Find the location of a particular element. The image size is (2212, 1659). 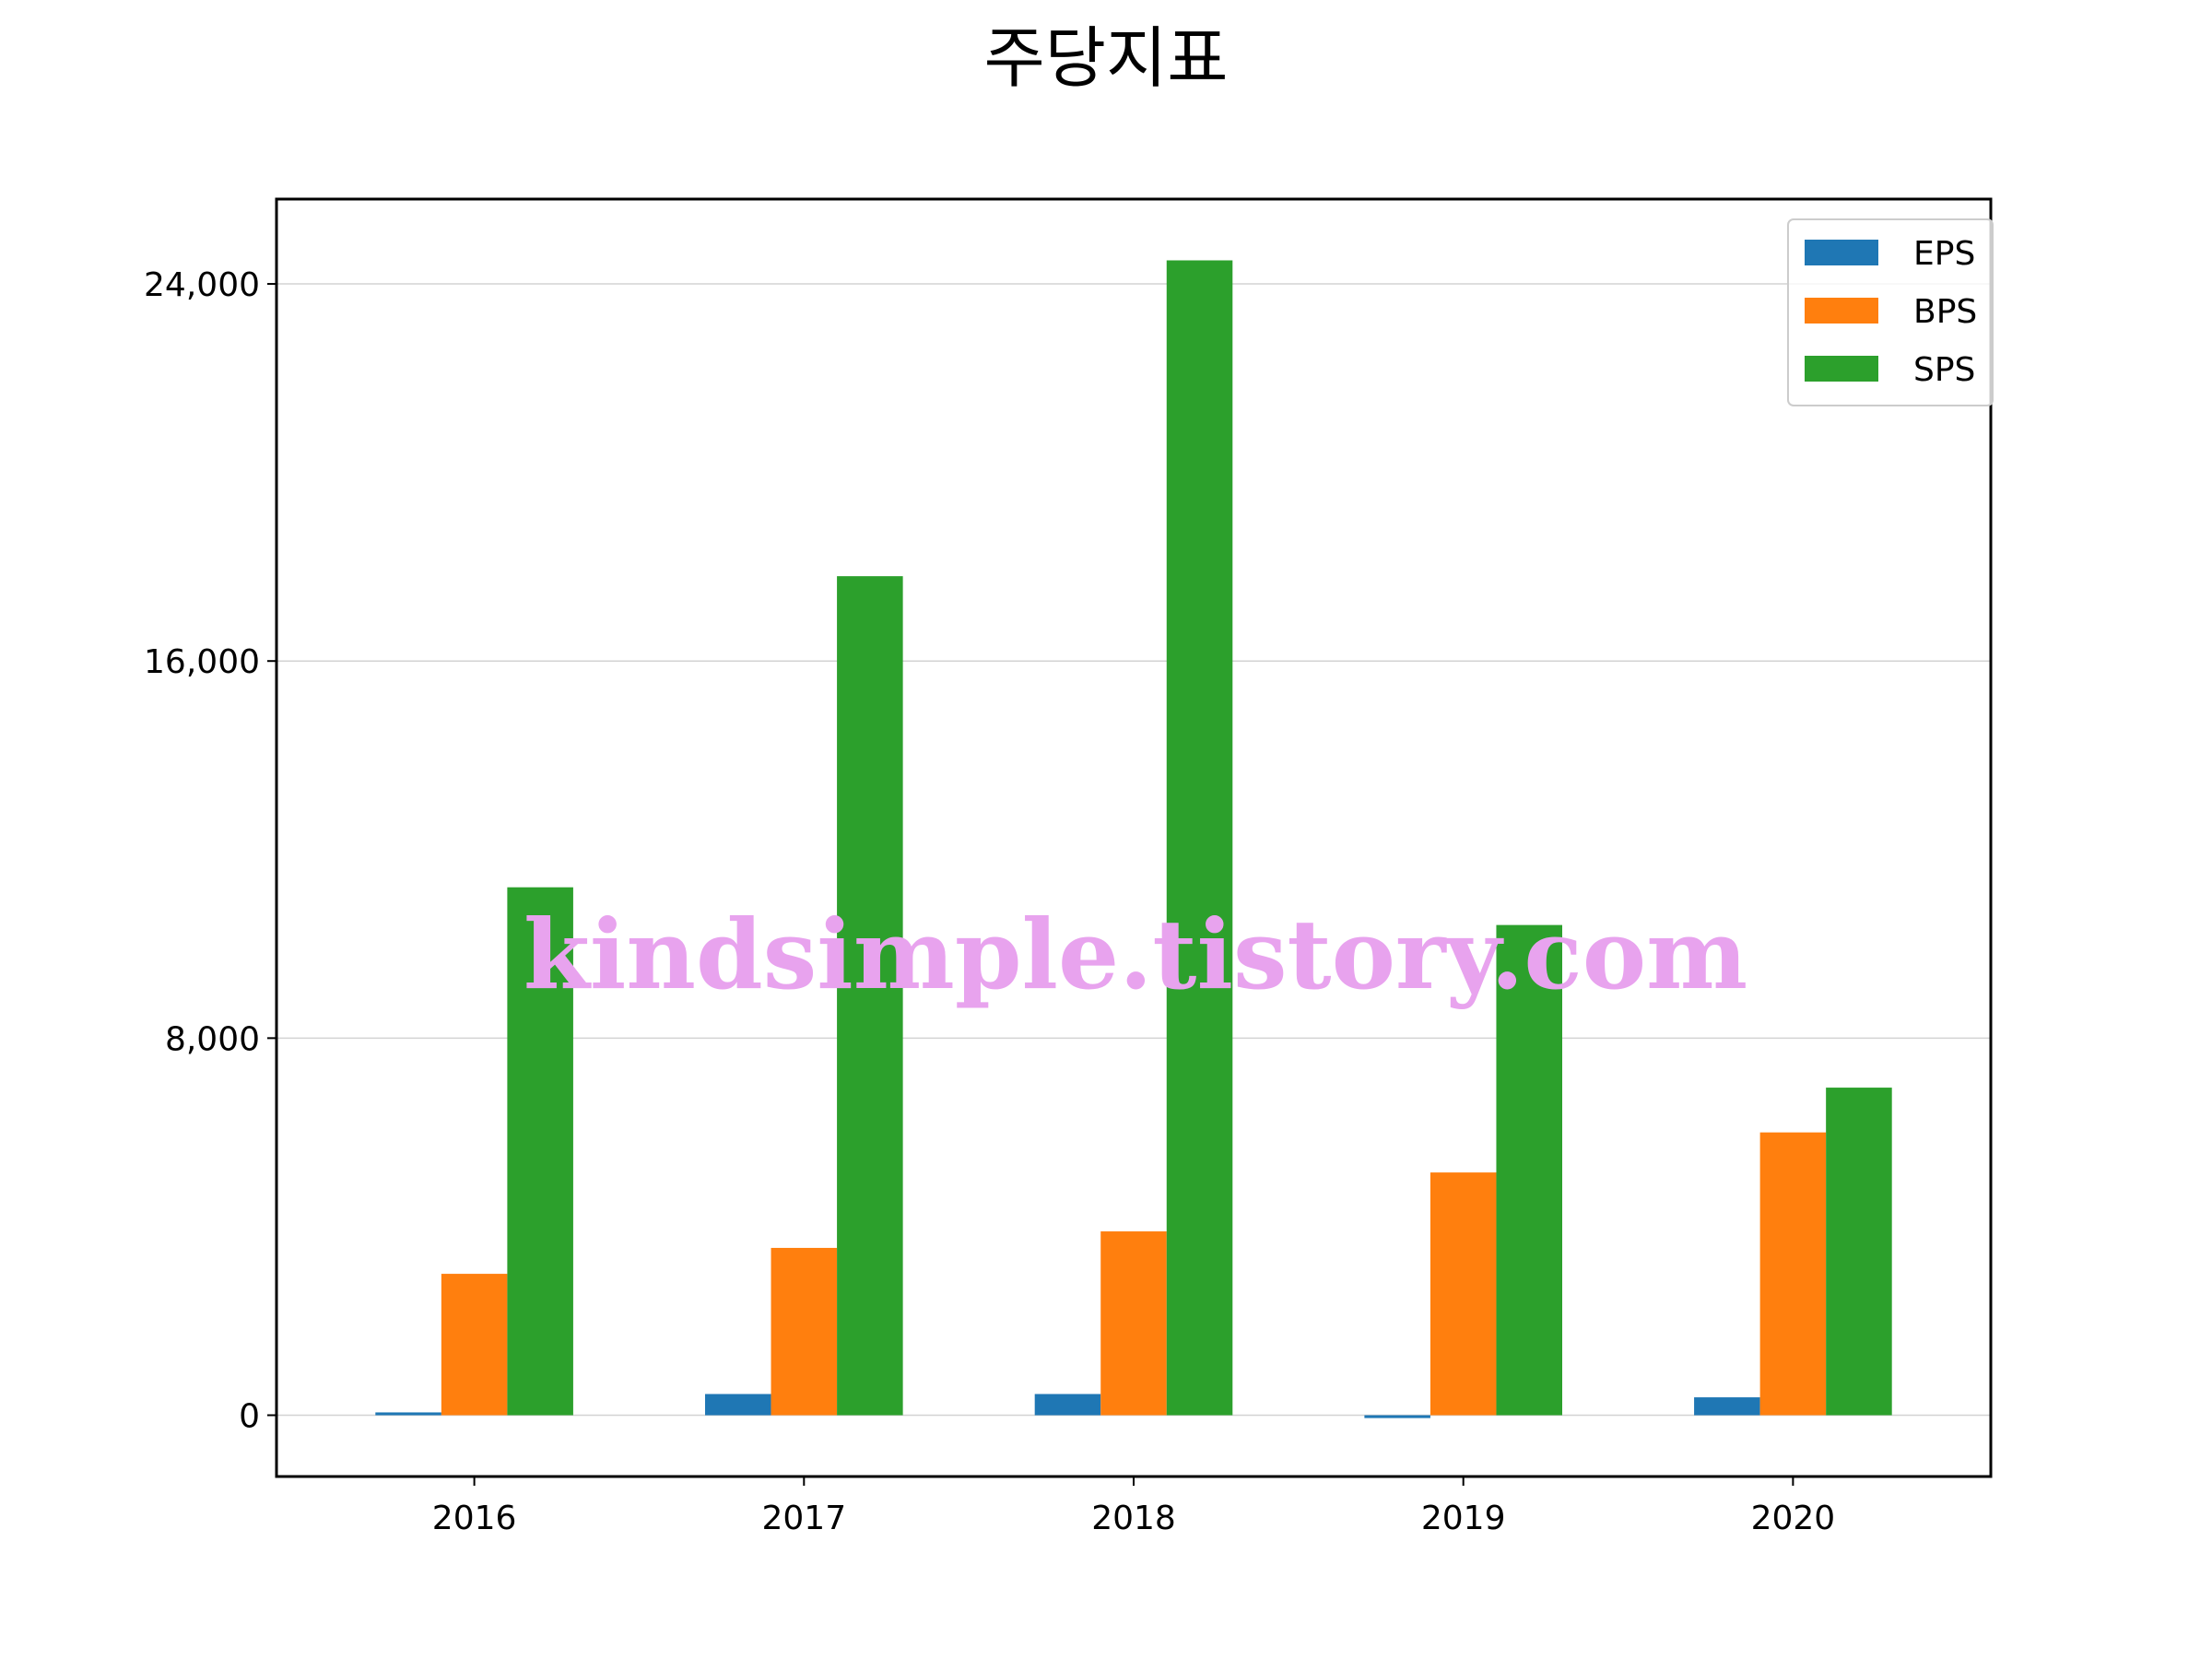

sps-bar-2019 is located at coordinates (1529, 1170).